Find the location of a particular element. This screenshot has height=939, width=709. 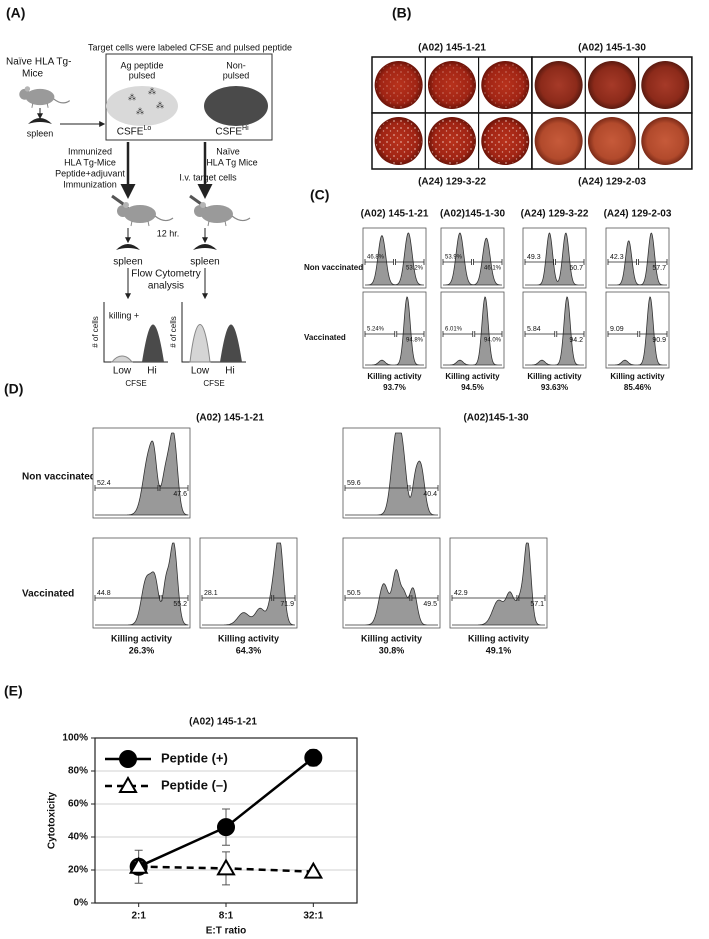

label: Flow Cytometry is located at coordinates (165, 274).